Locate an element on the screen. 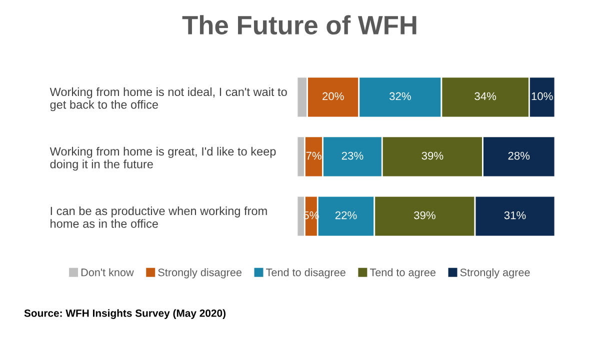 This screenshot has height=337, width=600. source-note: Source: WFH Insights Survey (May 2020) is located at coordinates (125, 314).